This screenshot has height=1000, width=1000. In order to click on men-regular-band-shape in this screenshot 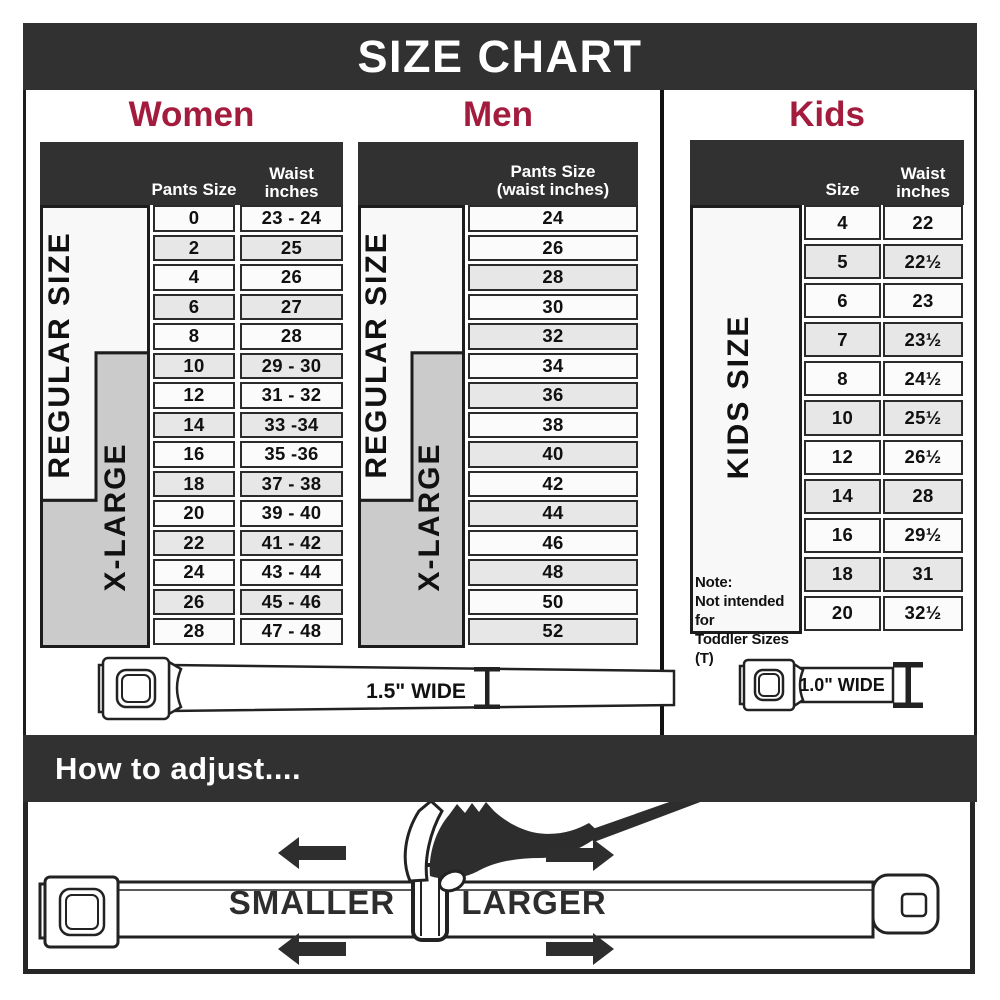, I will do `click(411, 353)`.